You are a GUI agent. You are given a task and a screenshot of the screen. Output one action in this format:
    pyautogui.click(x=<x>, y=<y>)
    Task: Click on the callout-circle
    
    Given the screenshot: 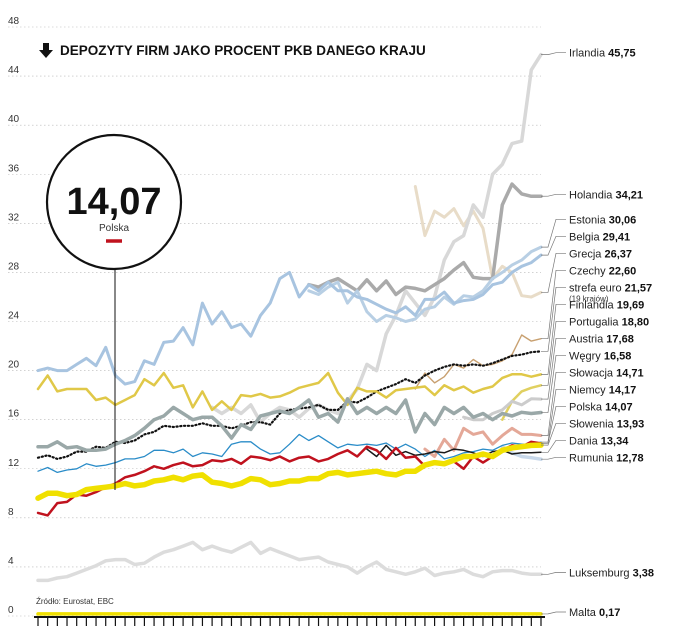 What is the action you would take?
    pyautogui.click(x=114, y=202)
    